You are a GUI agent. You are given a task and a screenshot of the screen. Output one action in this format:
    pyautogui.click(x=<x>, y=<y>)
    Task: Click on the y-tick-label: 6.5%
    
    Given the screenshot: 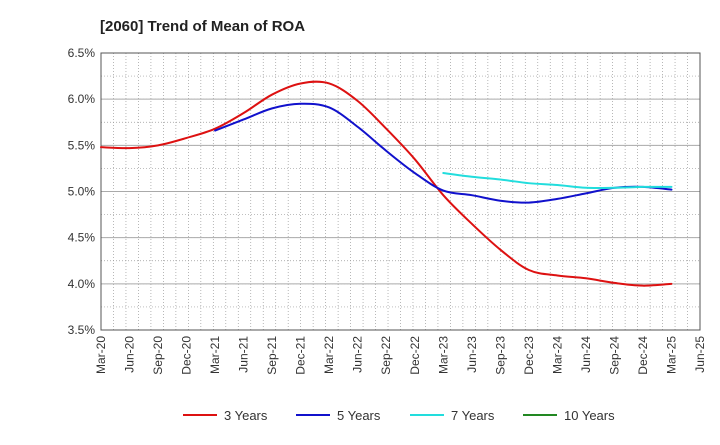 What is the action you would take?
    pyautogui.click(x=82, y=53)
    